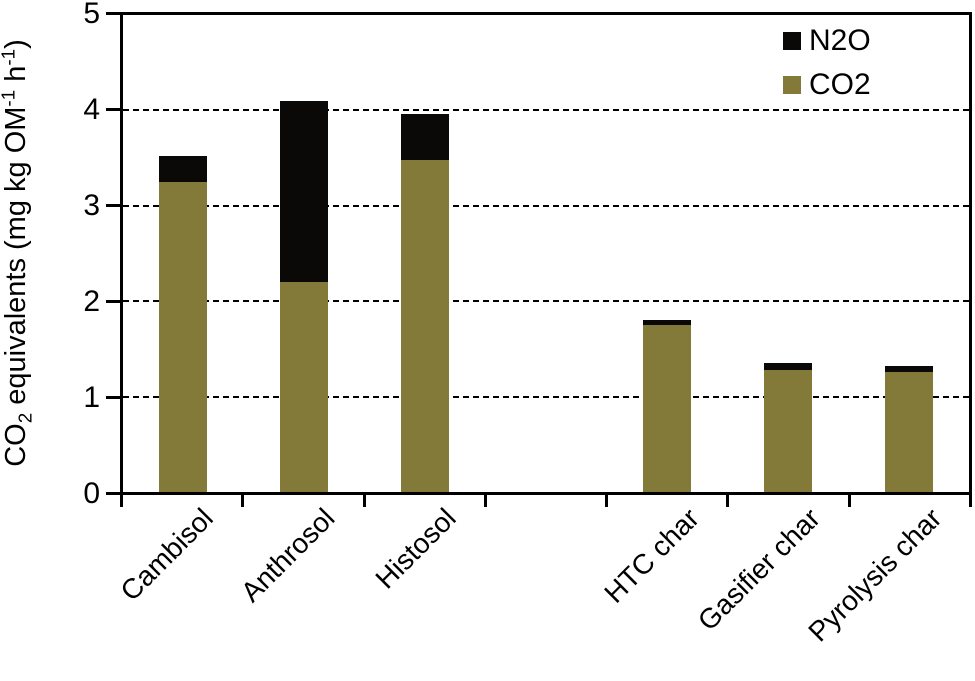 Image resolution: width=975 pixels, height=681 pixels. Describe the element at coordinates (425, 326) in the screenshot. I see `bar-segment-co2-histosol` at that location.